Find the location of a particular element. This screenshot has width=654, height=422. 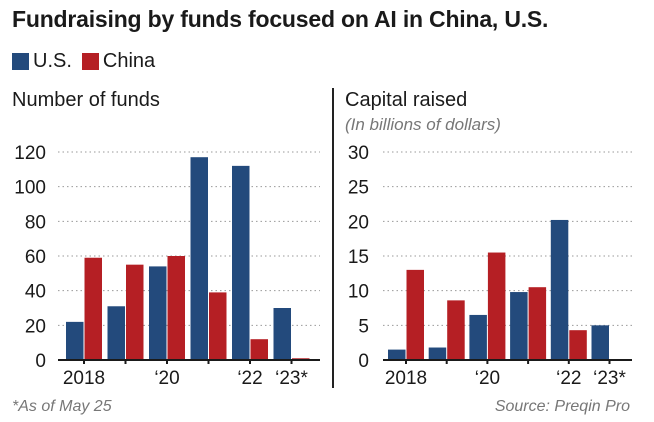

panel2-x-tick-label: ‘22 is located at coordinates (568, 378).